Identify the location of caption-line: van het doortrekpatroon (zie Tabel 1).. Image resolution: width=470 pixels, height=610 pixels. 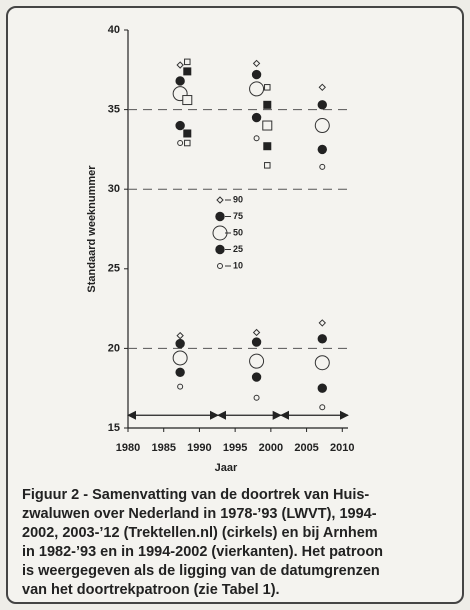
(151, 590).